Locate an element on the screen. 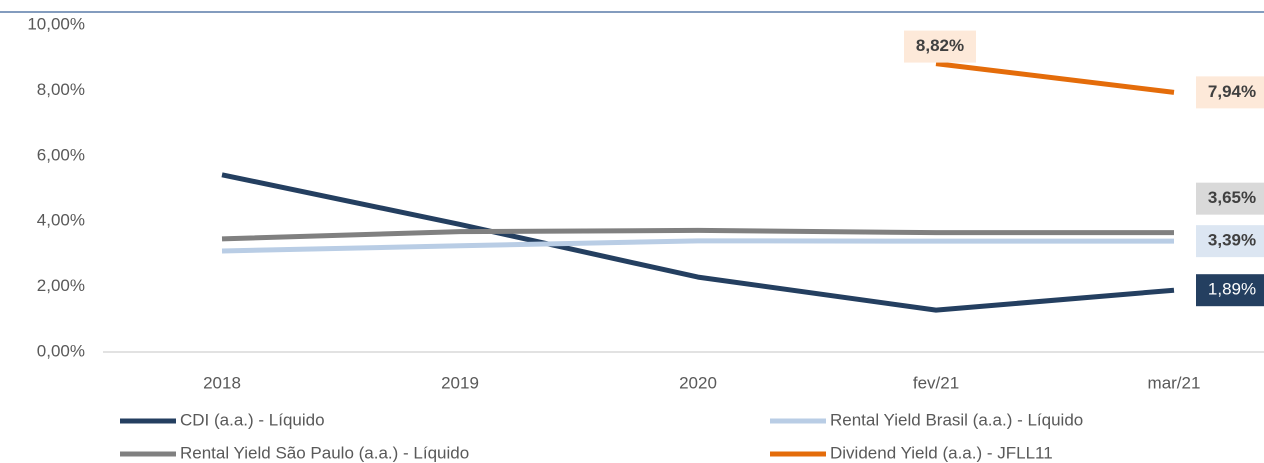  x-tick-label: 2019 is located at coordinates (460, 382).